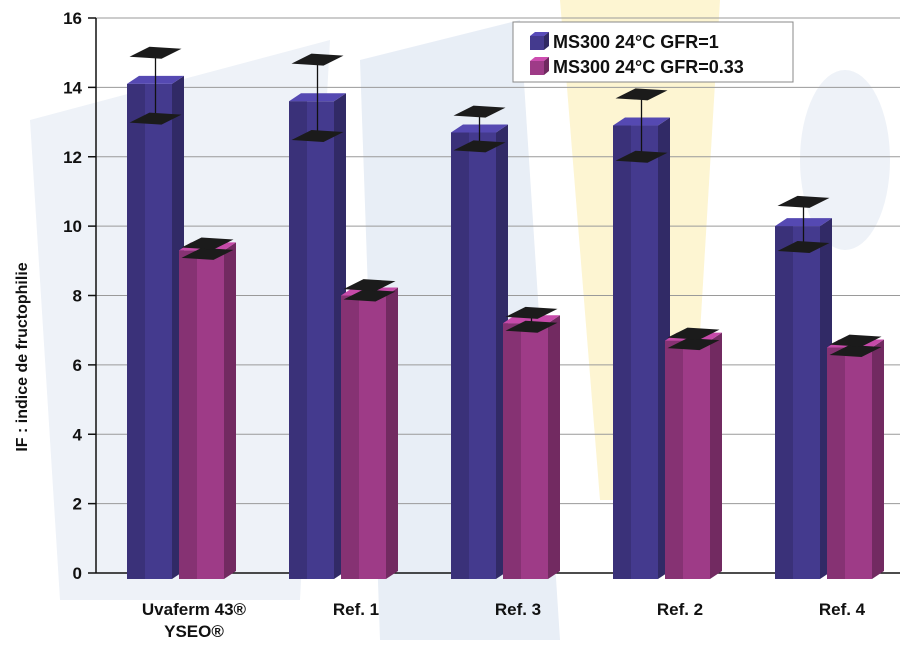 This screenshot has height=647, width=900. I want to click on y-tick-label: 12, so click(72, 157).